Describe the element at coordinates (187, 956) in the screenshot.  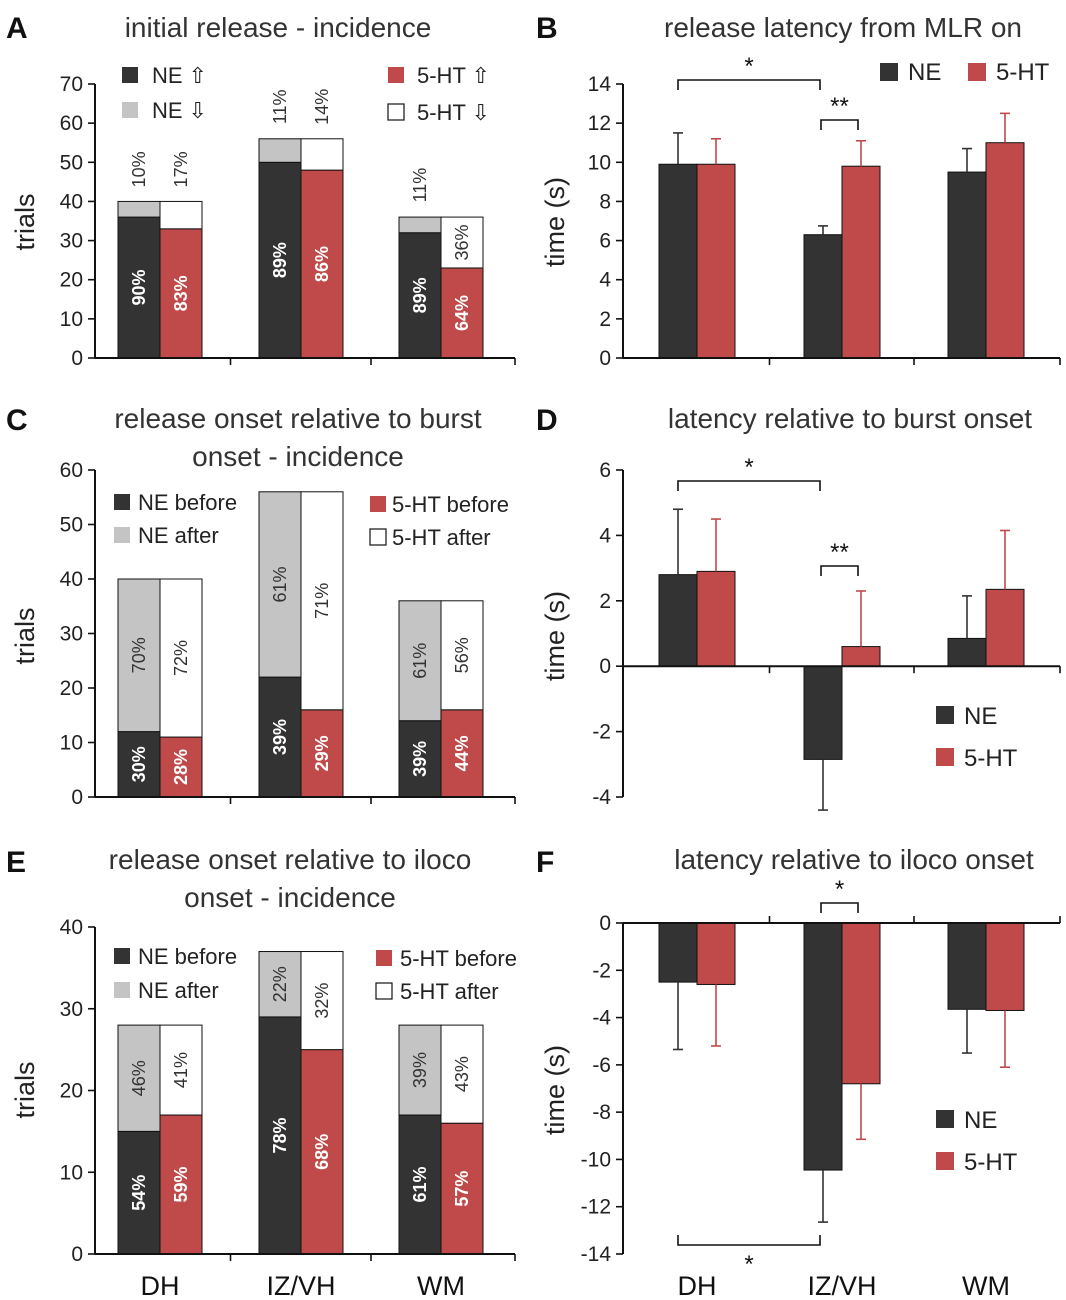
I see `legend-label-ne-before: NE before` at that location.